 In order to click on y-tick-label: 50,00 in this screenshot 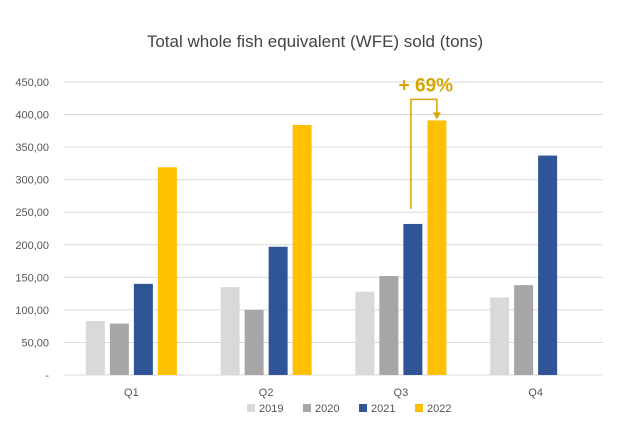, I will do `click(35, 343)`.